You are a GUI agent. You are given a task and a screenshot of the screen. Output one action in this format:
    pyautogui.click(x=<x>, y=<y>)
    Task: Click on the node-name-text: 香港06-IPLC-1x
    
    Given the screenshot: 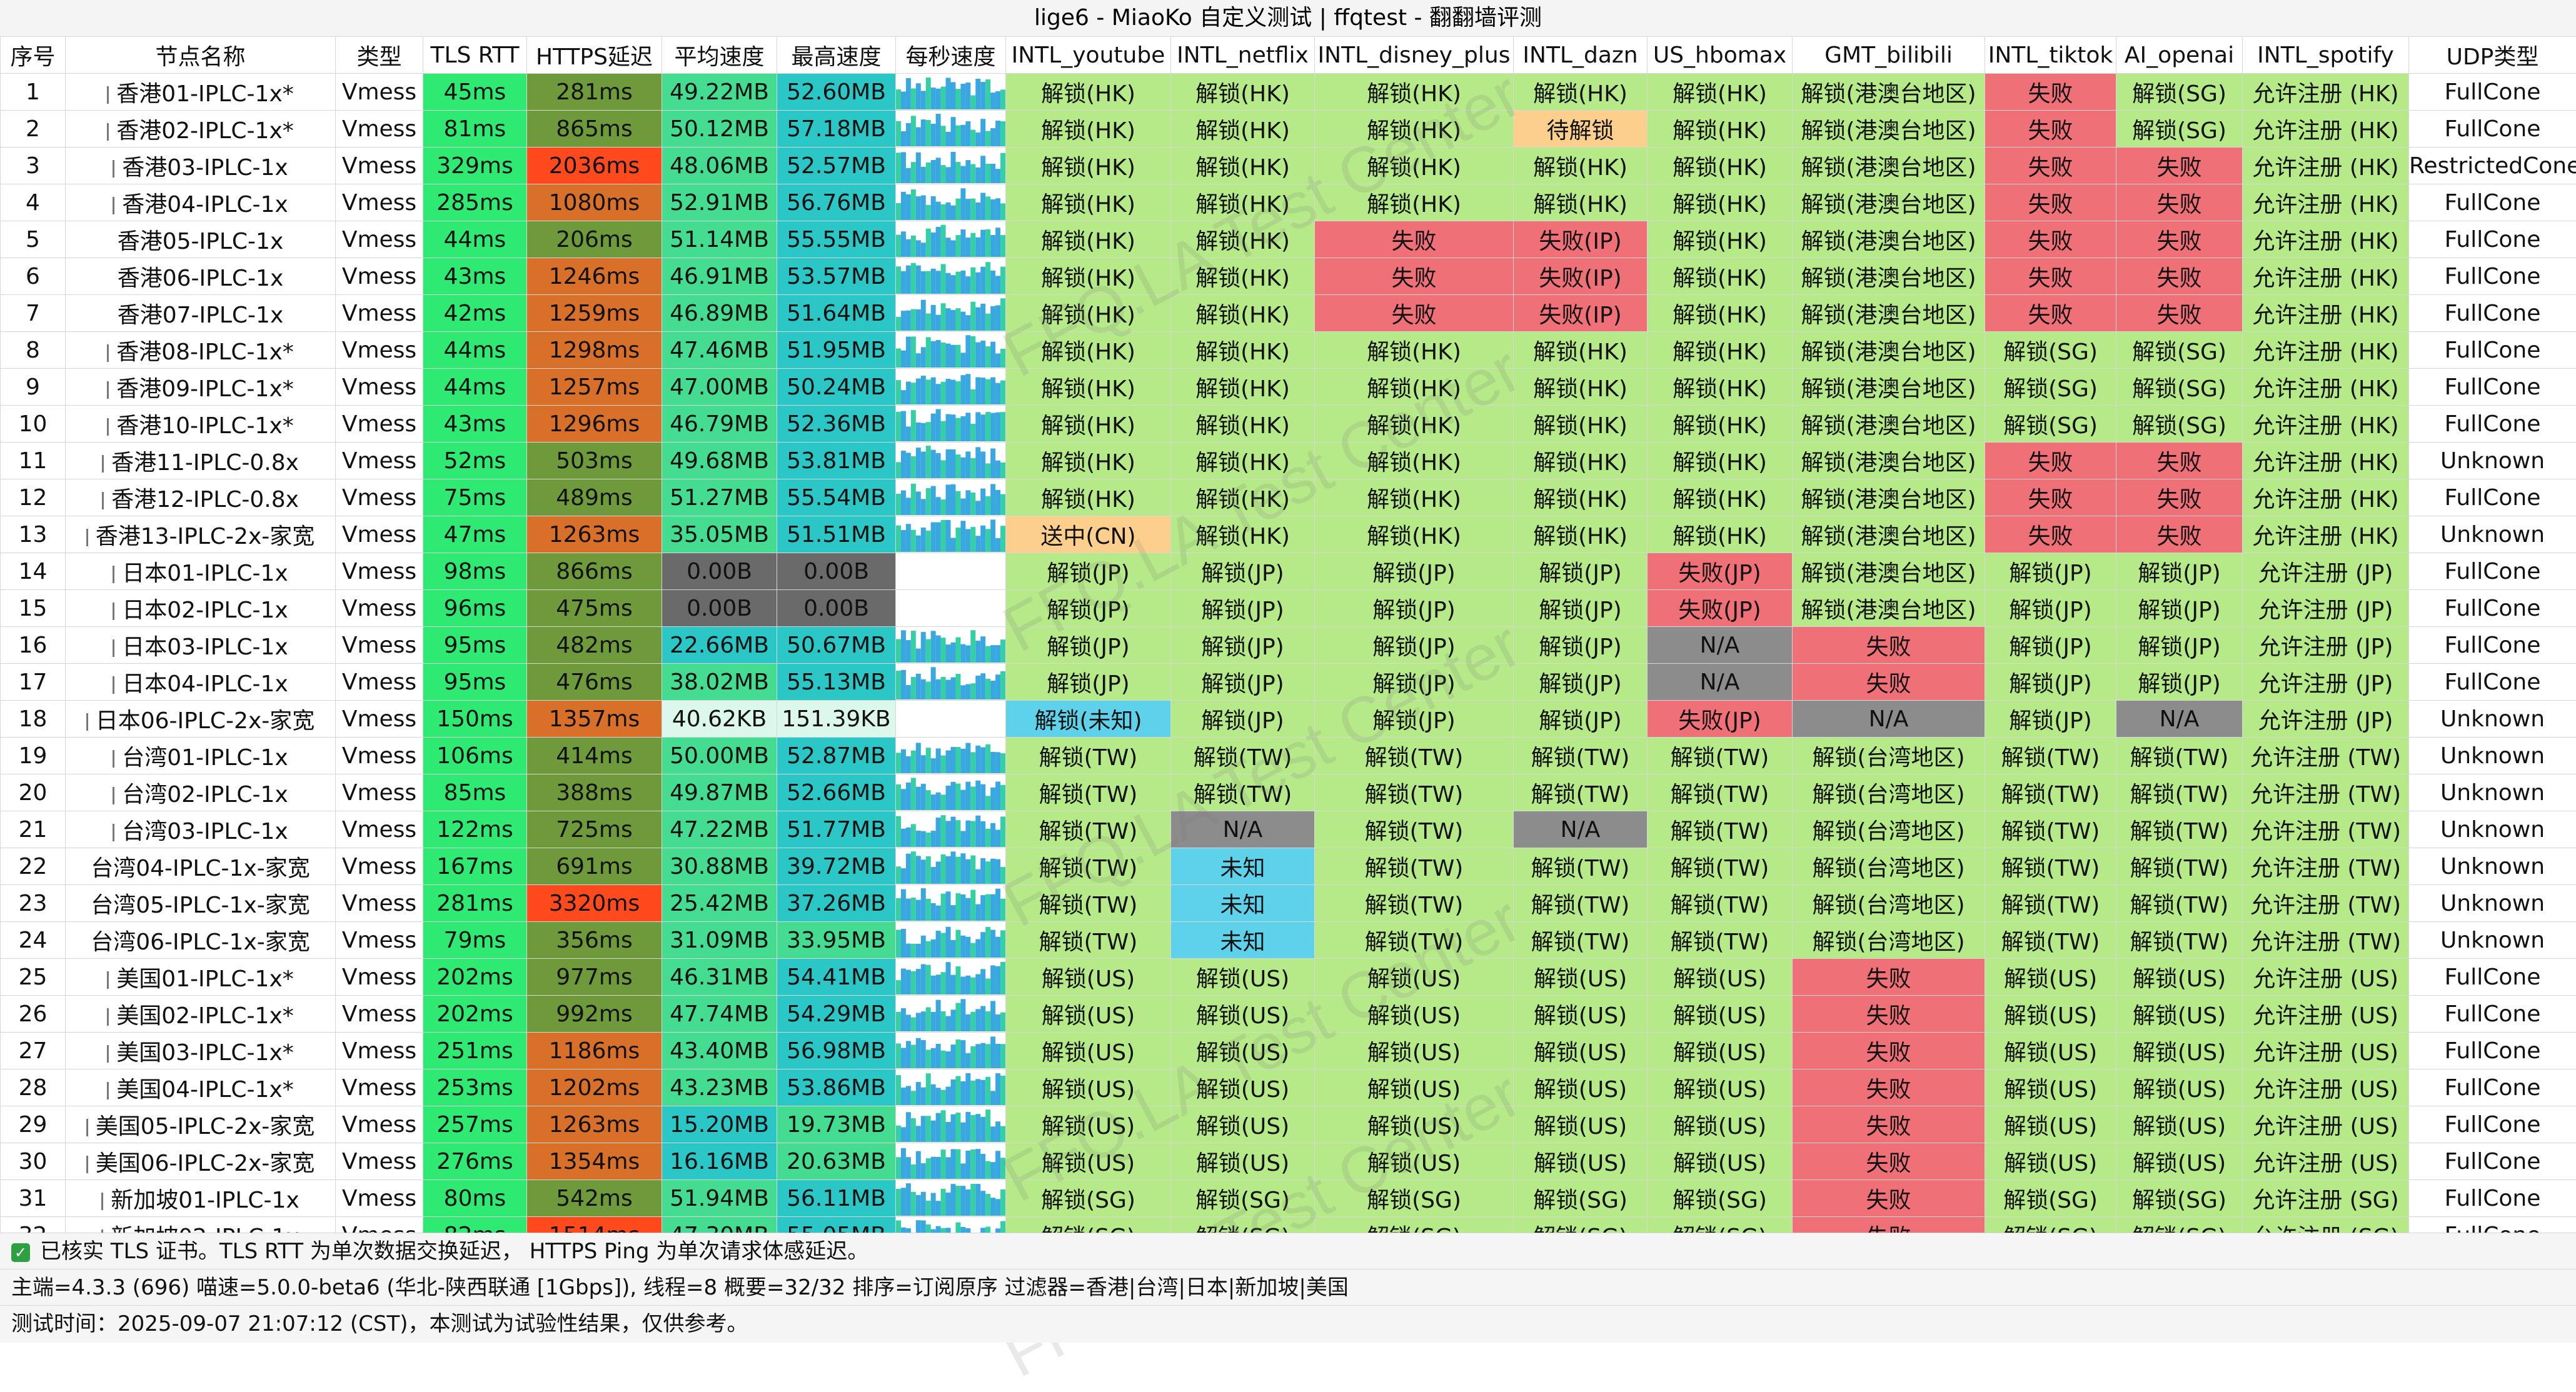 What is the action you would take?
    pyautogui.click(x=201, y=278)
    